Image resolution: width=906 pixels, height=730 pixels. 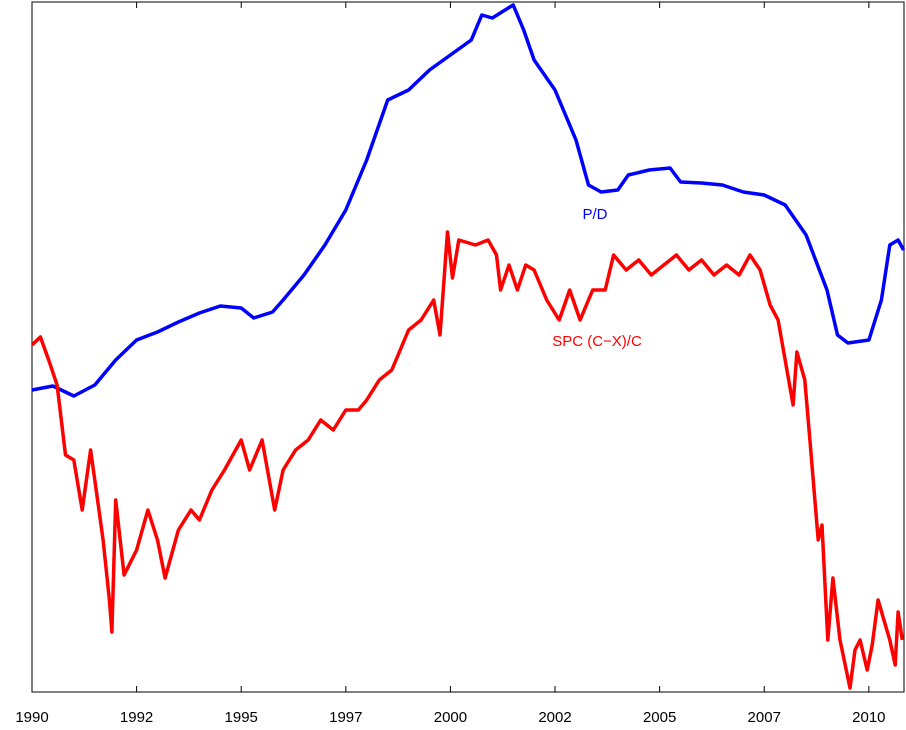 What do you see at coordinates (554, 717) in the screenshot?
I see `x-tick-label: 2002` at bounding box center [554, 717].